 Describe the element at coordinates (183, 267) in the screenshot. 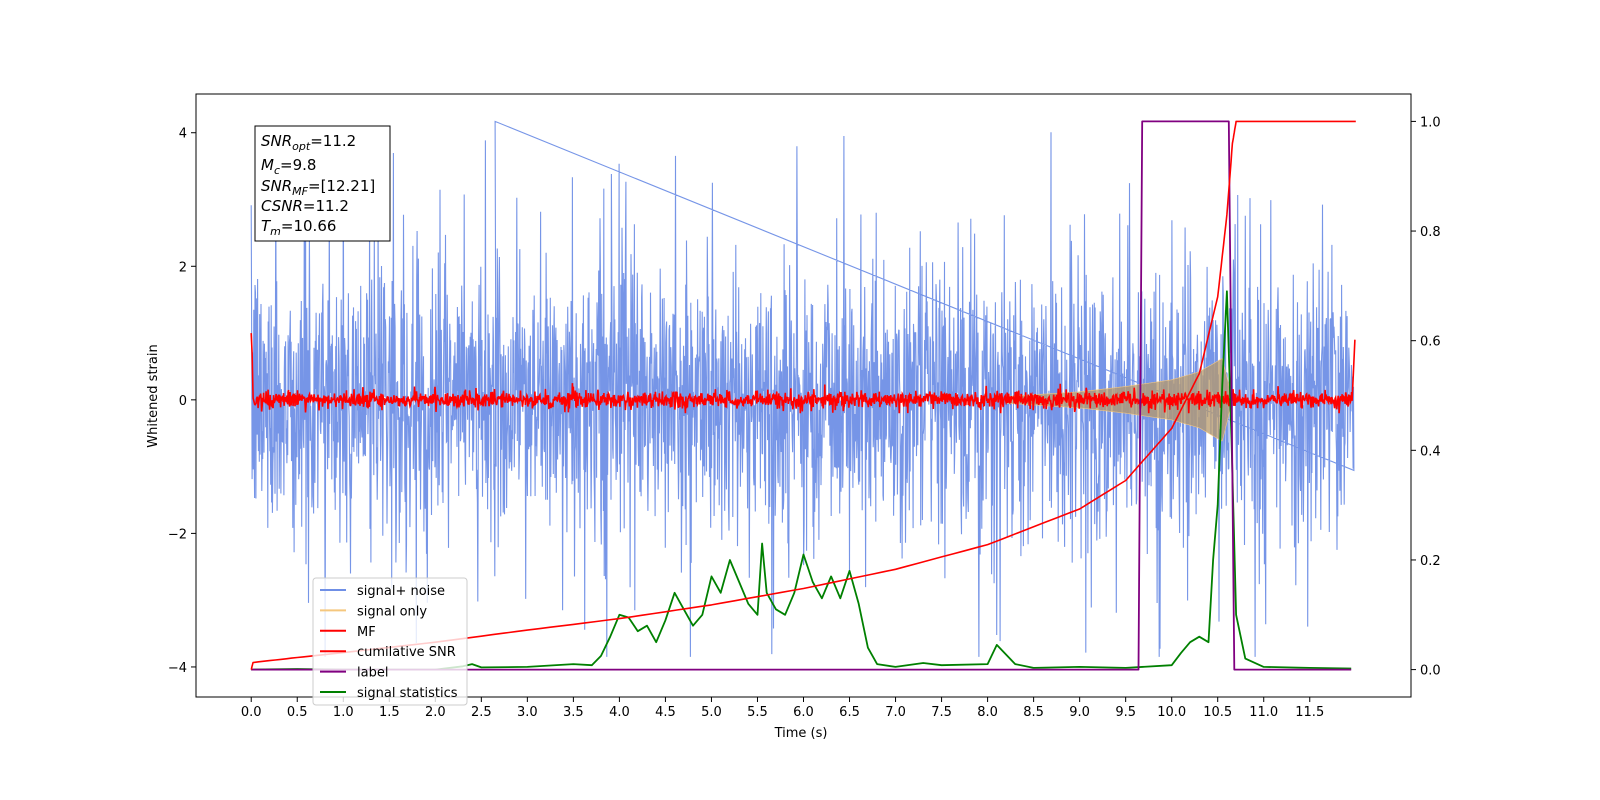

I see `y-tick-label: 2` at that location.